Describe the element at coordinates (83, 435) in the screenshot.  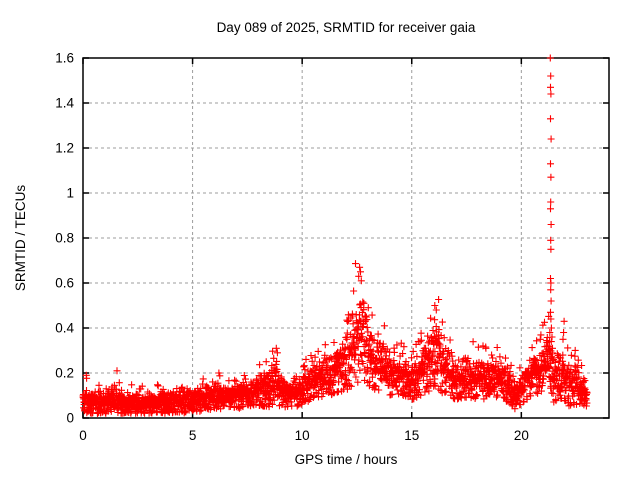
I see `x-tick-label: 0` at that location.